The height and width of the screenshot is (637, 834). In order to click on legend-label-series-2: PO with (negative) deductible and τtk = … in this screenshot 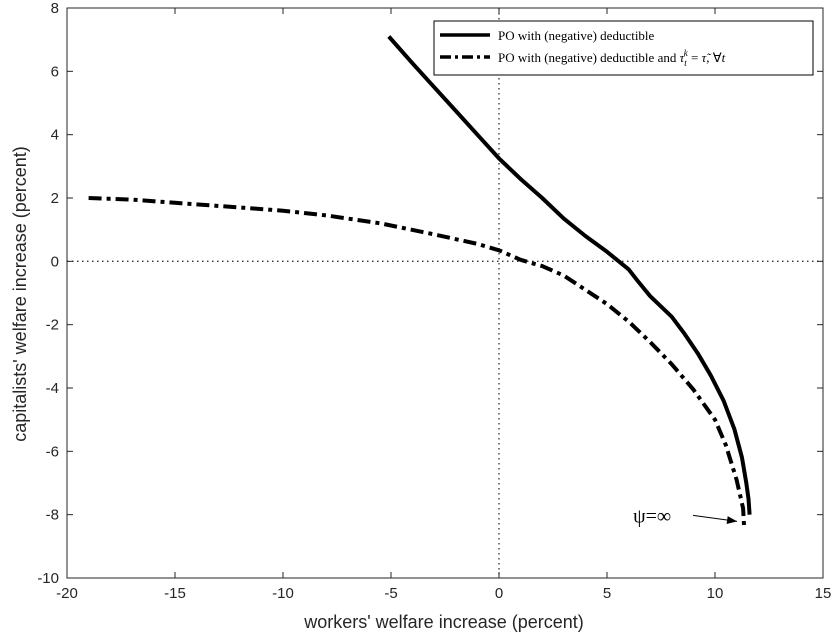, I will do `click(612, 58)`.